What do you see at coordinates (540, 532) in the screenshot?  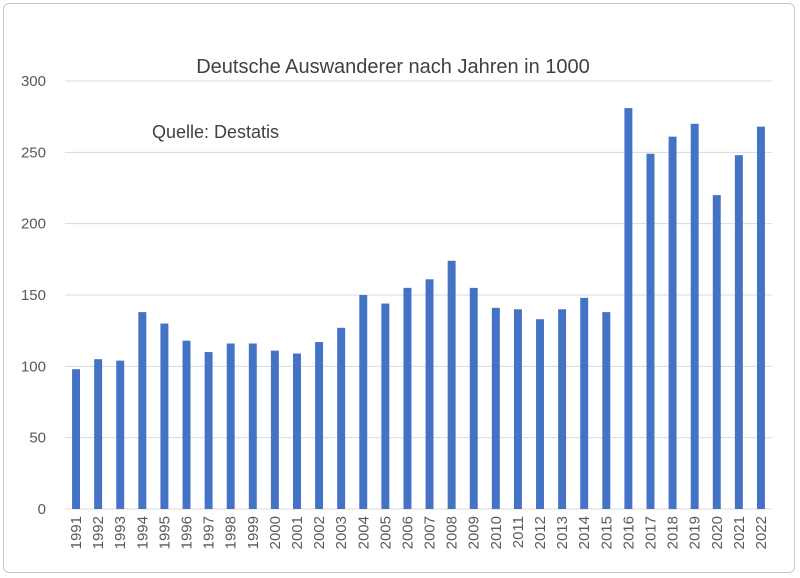 I see `x-tick-label: 2012` at bounding box center [540, 532].